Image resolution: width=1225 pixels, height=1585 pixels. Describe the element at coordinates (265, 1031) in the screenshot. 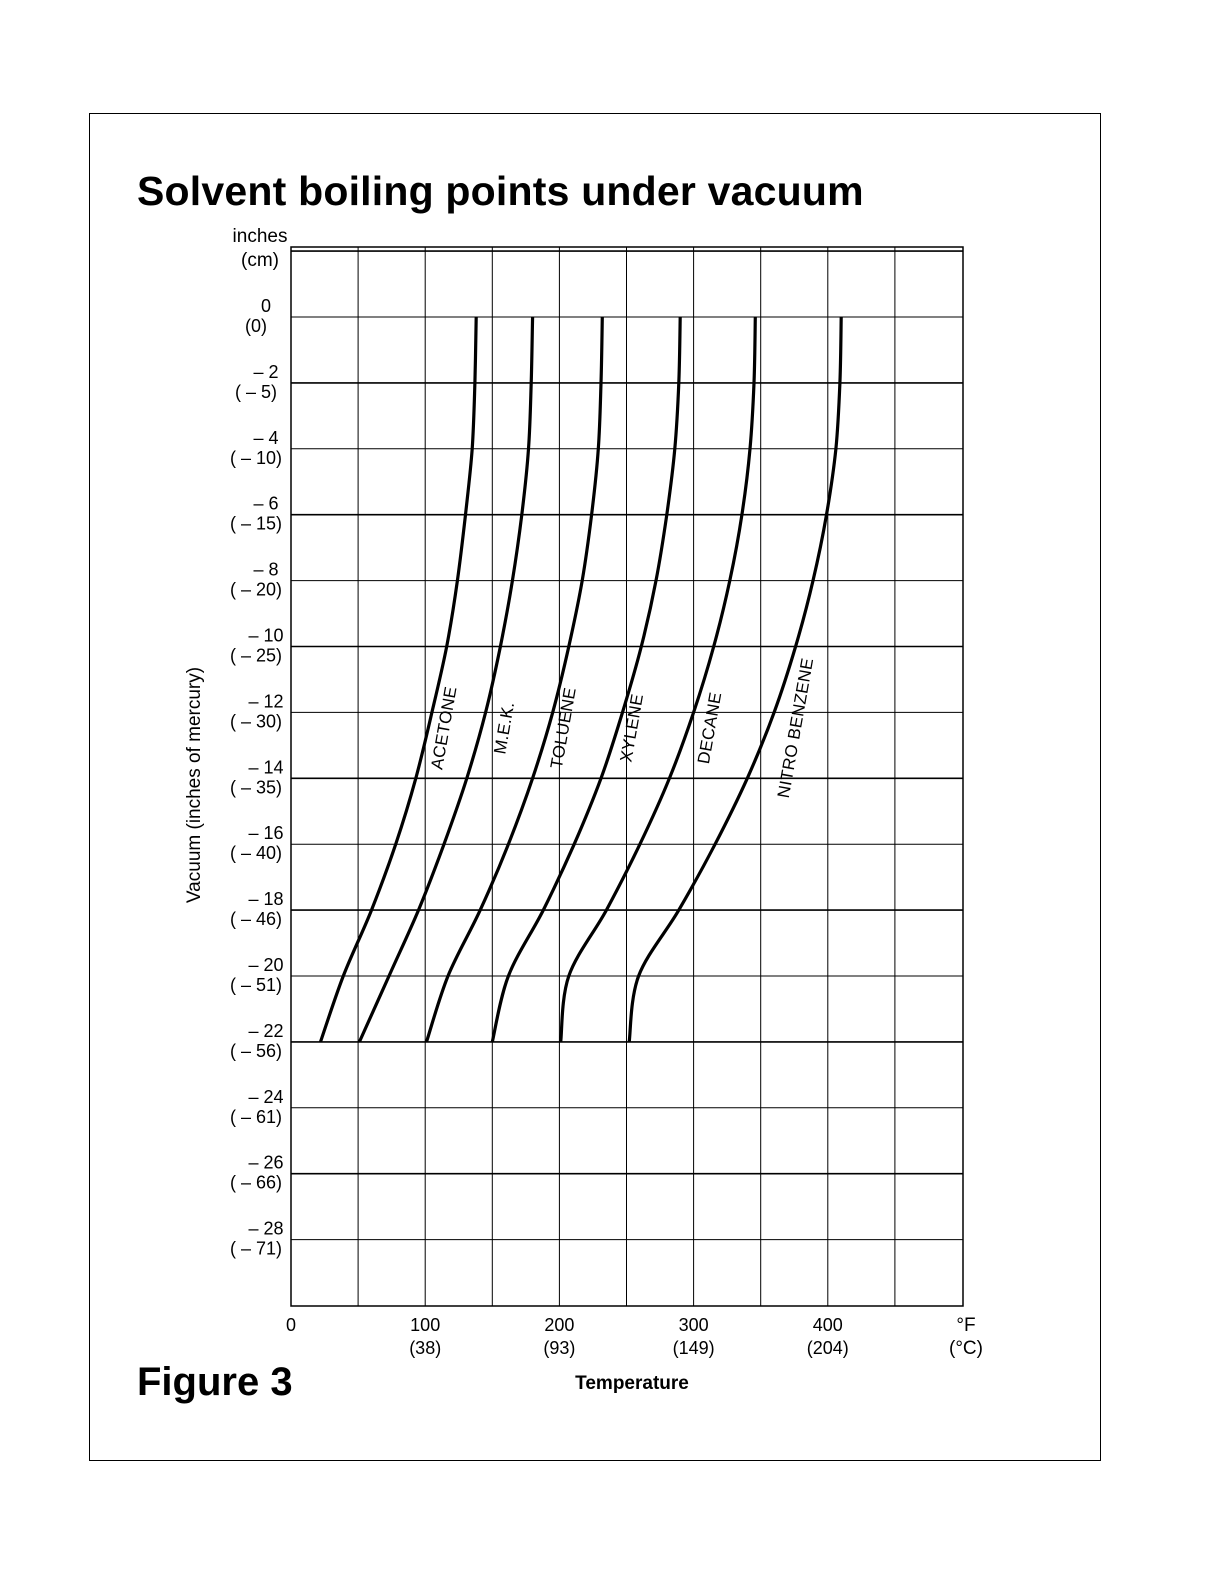

I see `y-tick-label: – 22` at that location.